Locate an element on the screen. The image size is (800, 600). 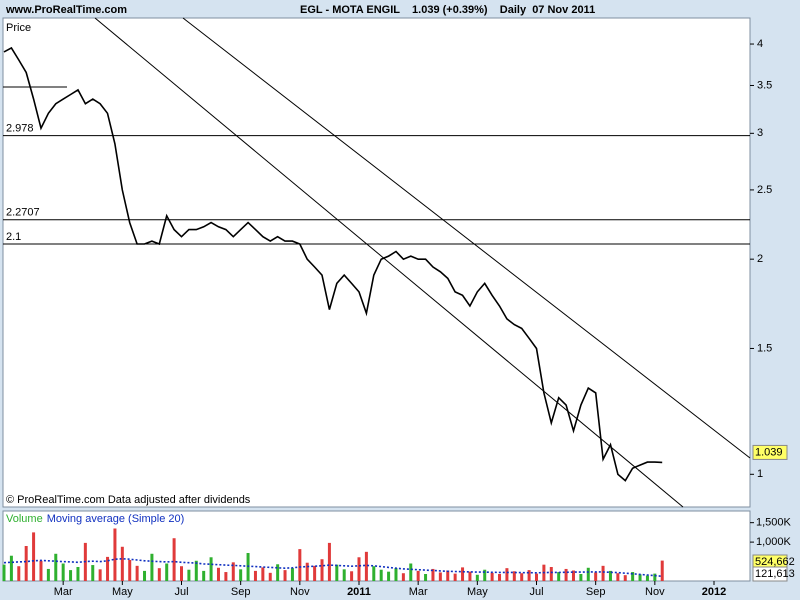
y-tick-label: 3.5 is located at coordinates (764, 85).